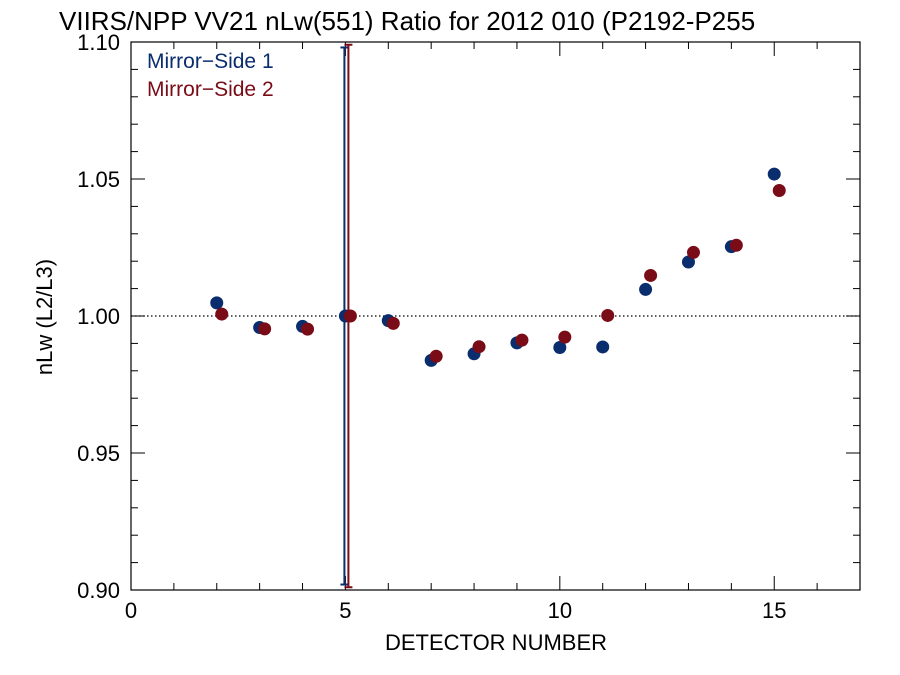 The image size is (900, 675). What do you see at coordinates (774, 610) in the screenshot?
I see `x-tick-label: 15` at bounding box center [774, 610].